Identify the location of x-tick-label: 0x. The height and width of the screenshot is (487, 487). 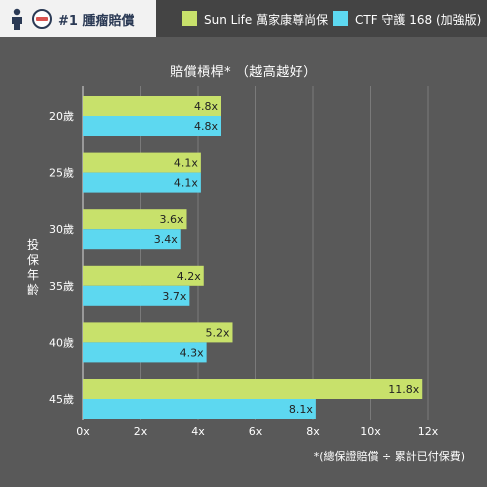
(83, 431).